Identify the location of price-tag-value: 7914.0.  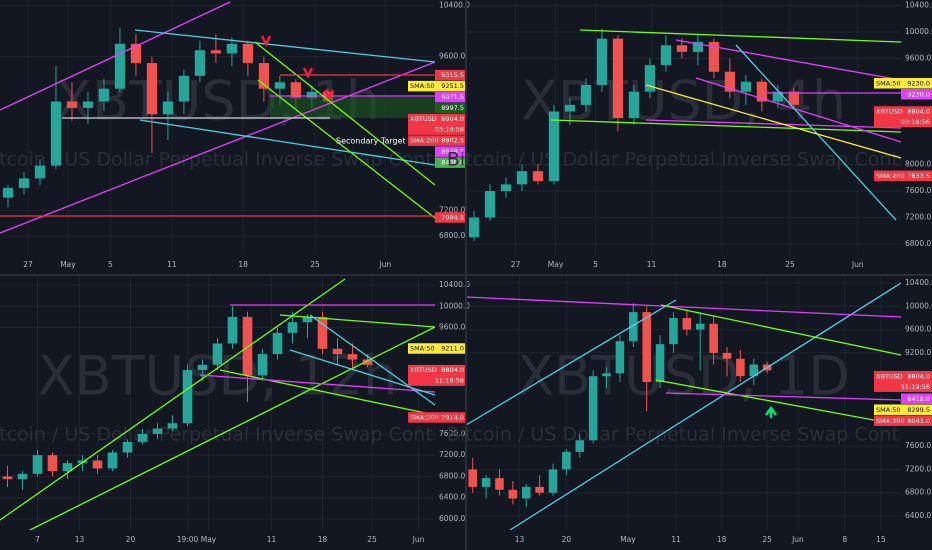
(452, 418).